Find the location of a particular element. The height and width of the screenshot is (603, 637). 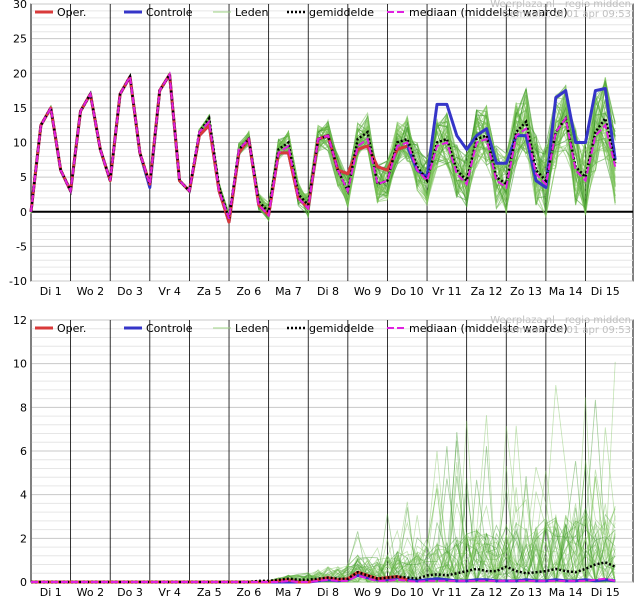

y-tick-label: 8 is located at coordinates (23, 407).